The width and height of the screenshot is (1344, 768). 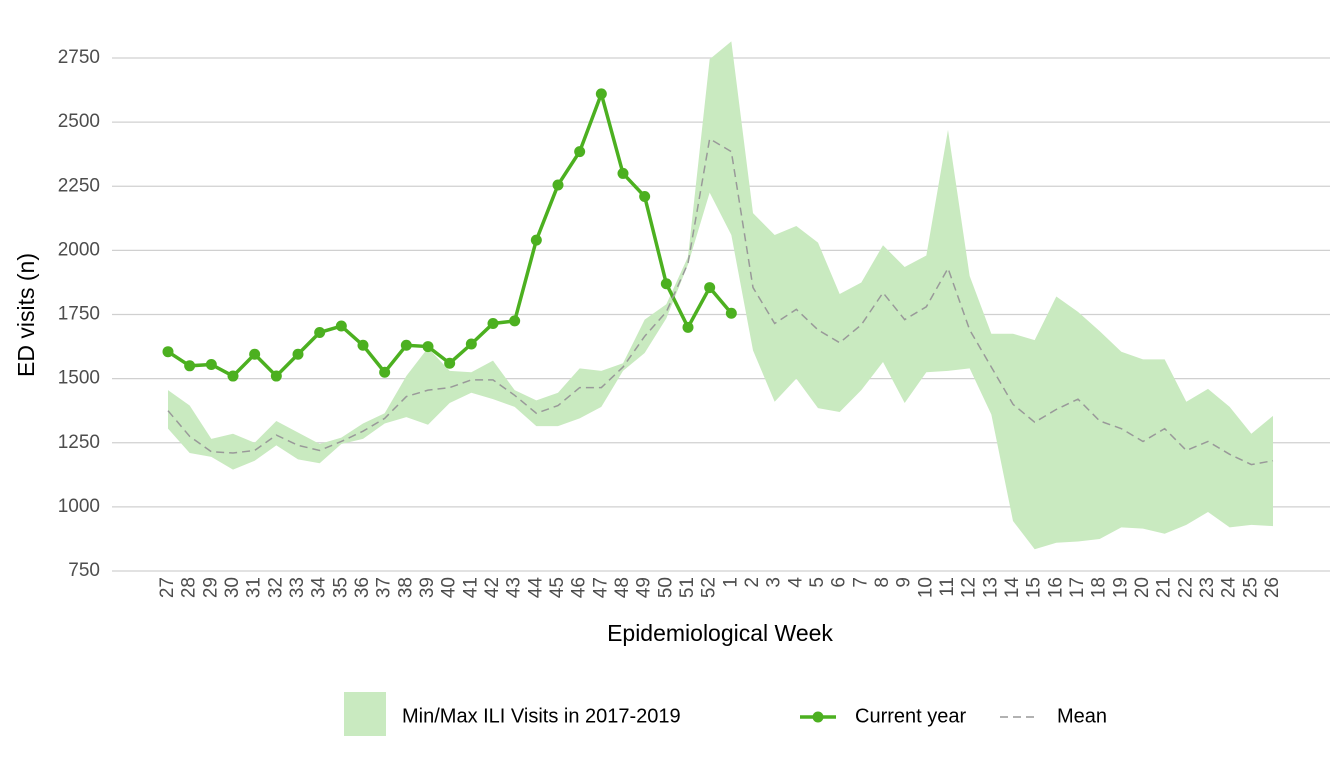 What do you see at coordinates (1012, 588) in the screenshot?
I see `x-tick-label: 14` at bounding box center [1012, 588].